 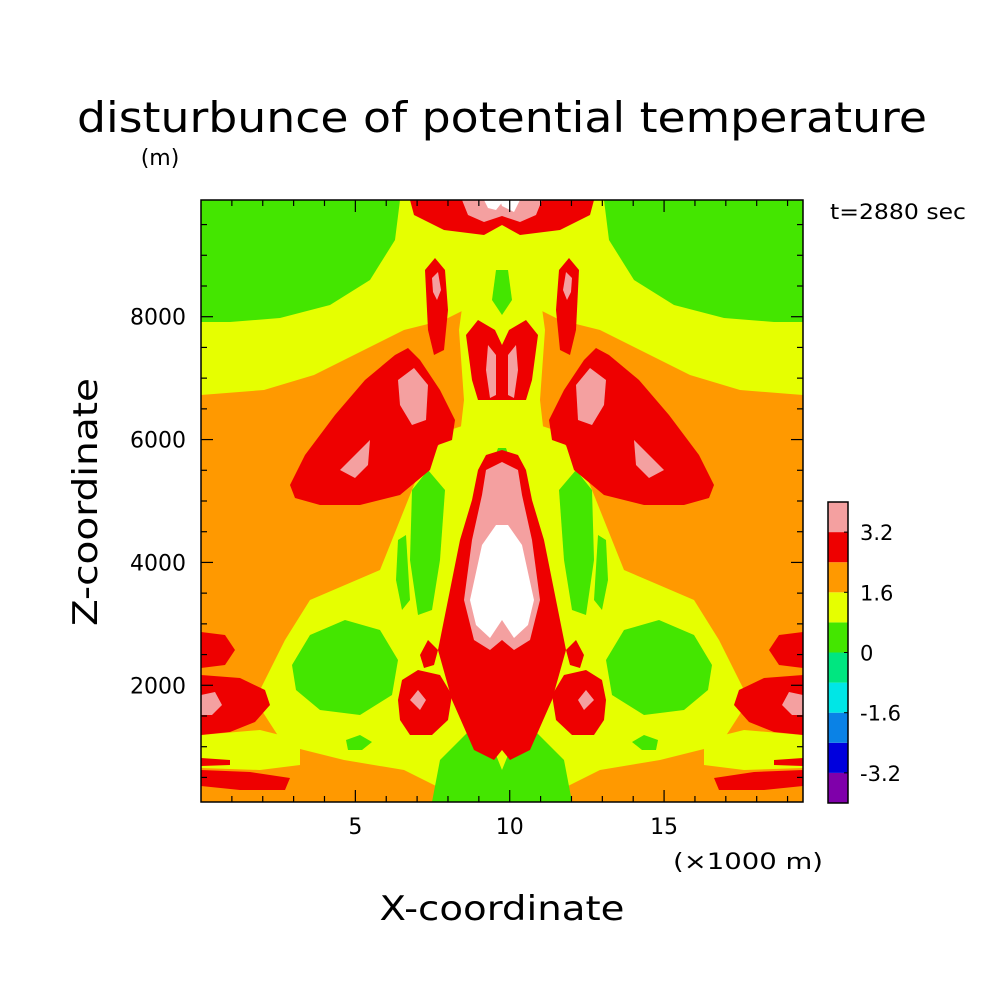 What do you see at coordinates (510, 827) in the screenshot?
I see `x-tick-label: 10` at bounding box center [510, 827].